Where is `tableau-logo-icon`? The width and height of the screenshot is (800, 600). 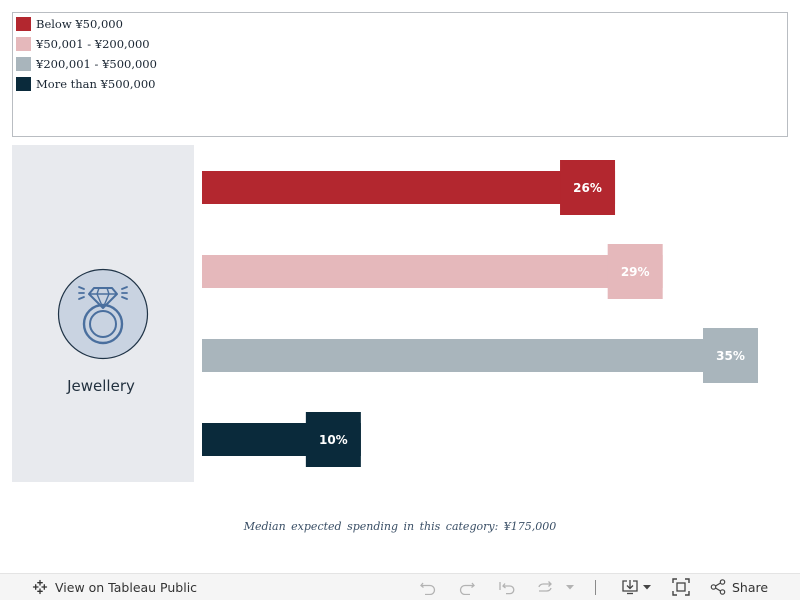 tableau-logo-icon is located at coordinates (40, 587).